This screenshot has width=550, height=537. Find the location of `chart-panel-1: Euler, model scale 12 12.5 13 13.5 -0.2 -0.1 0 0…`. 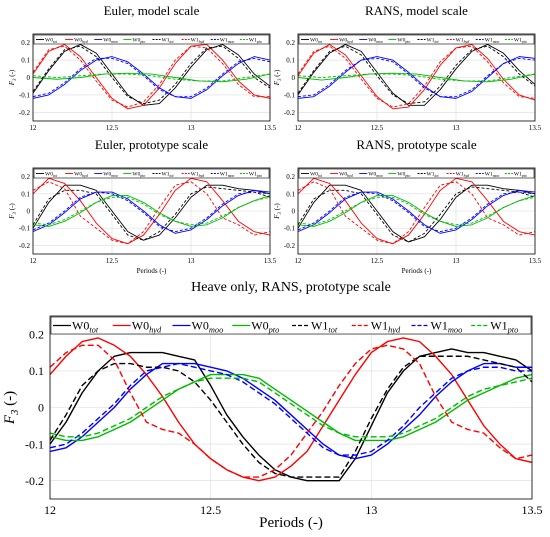

chart-panel-1: Euler, model scale 12 12.5 13 13.5 -0.2 -0.1 0 0… is located at coordinates (142, 67).